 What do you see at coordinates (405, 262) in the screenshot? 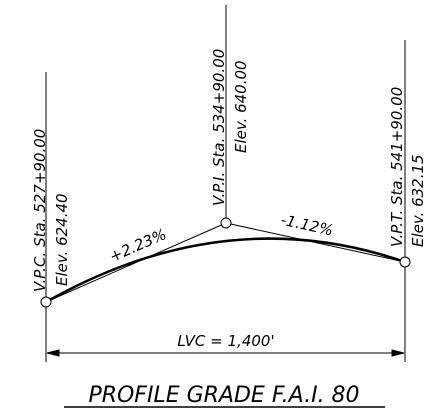
I see `vpt-point` at bounding box center [405, 262].